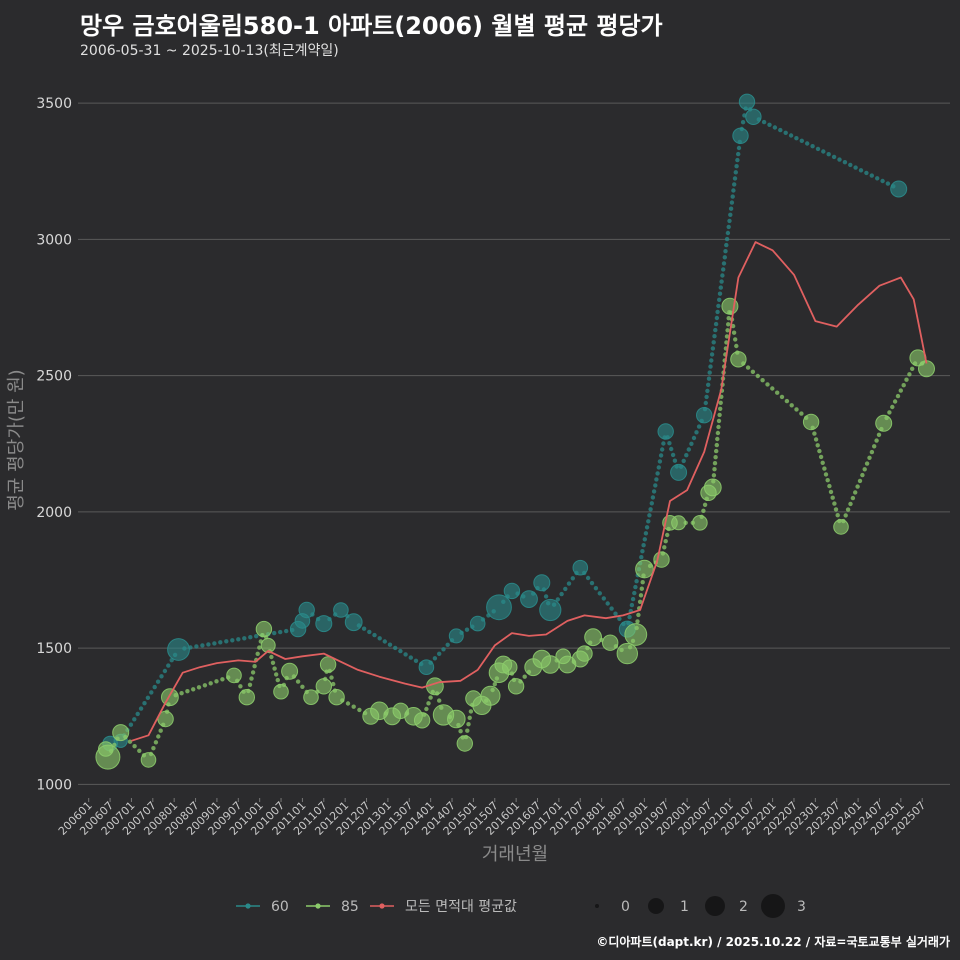 The image size is (960, 960). What do you see at coordinates (54, 513) in the screenshot?
I see `y-tick-label: 2000` at bounding box center [54, 513].